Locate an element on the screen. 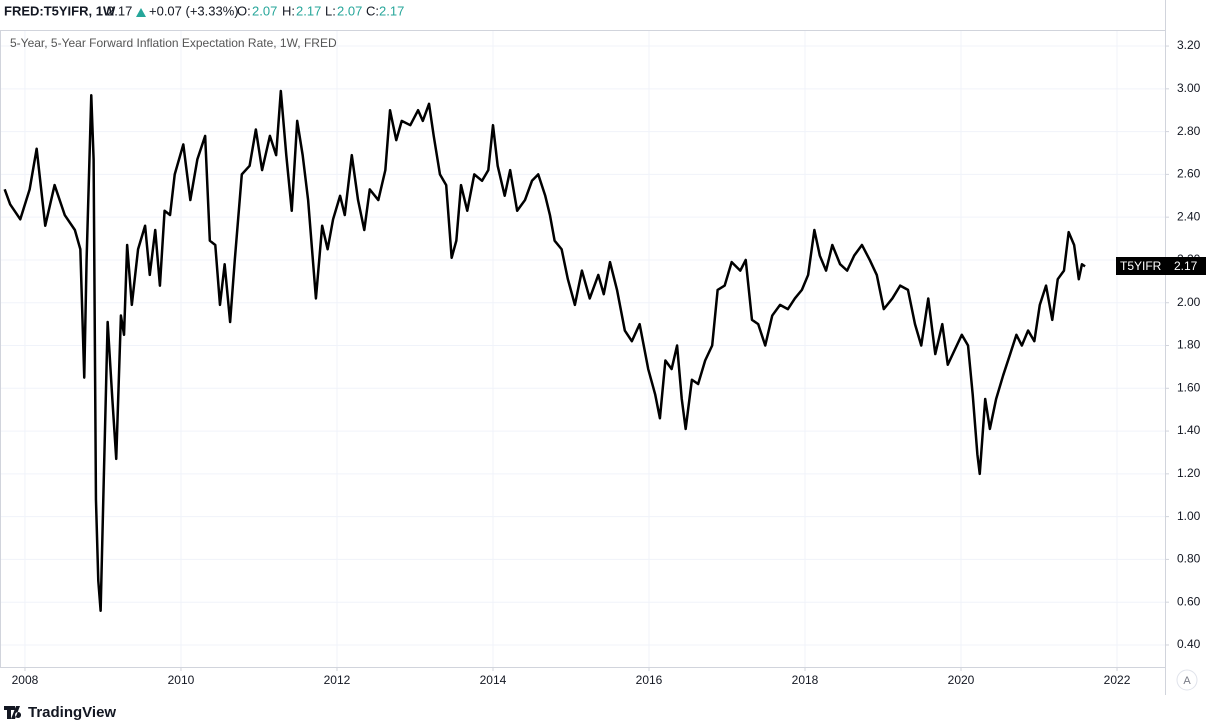 This screenshot has width=1211, height=725. y-tick-label: 0.60 is located at coordinates (1189, 601).